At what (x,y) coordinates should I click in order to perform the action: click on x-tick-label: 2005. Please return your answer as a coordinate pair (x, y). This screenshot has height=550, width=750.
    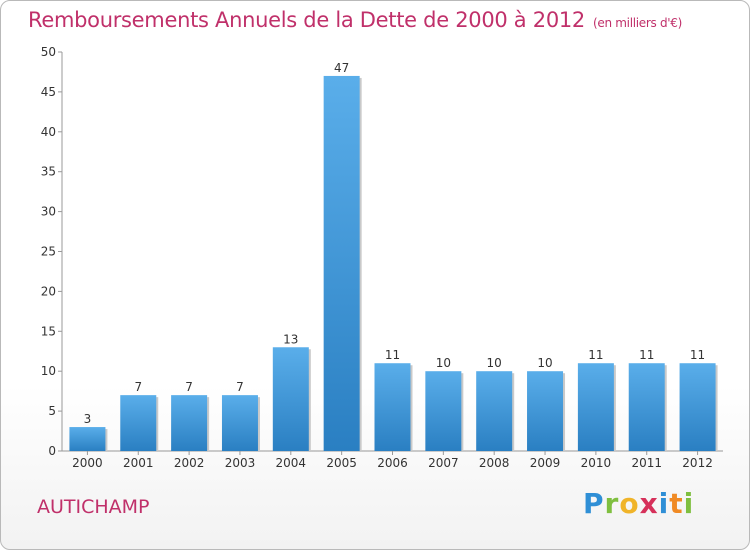
    Looking at the image, I should click on (341, 463).